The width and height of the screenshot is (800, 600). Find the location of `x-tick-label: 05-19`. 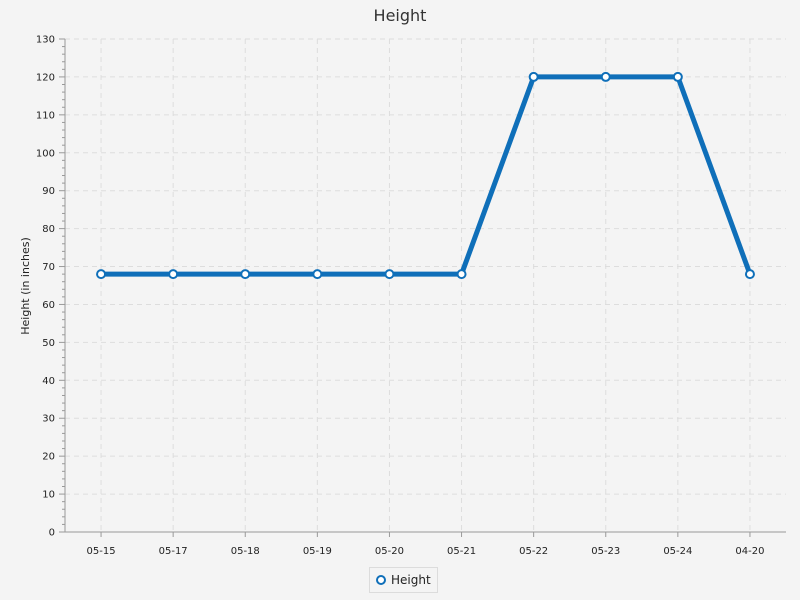

x-tick-label: 05-19 is located at coordinates (317, 551).